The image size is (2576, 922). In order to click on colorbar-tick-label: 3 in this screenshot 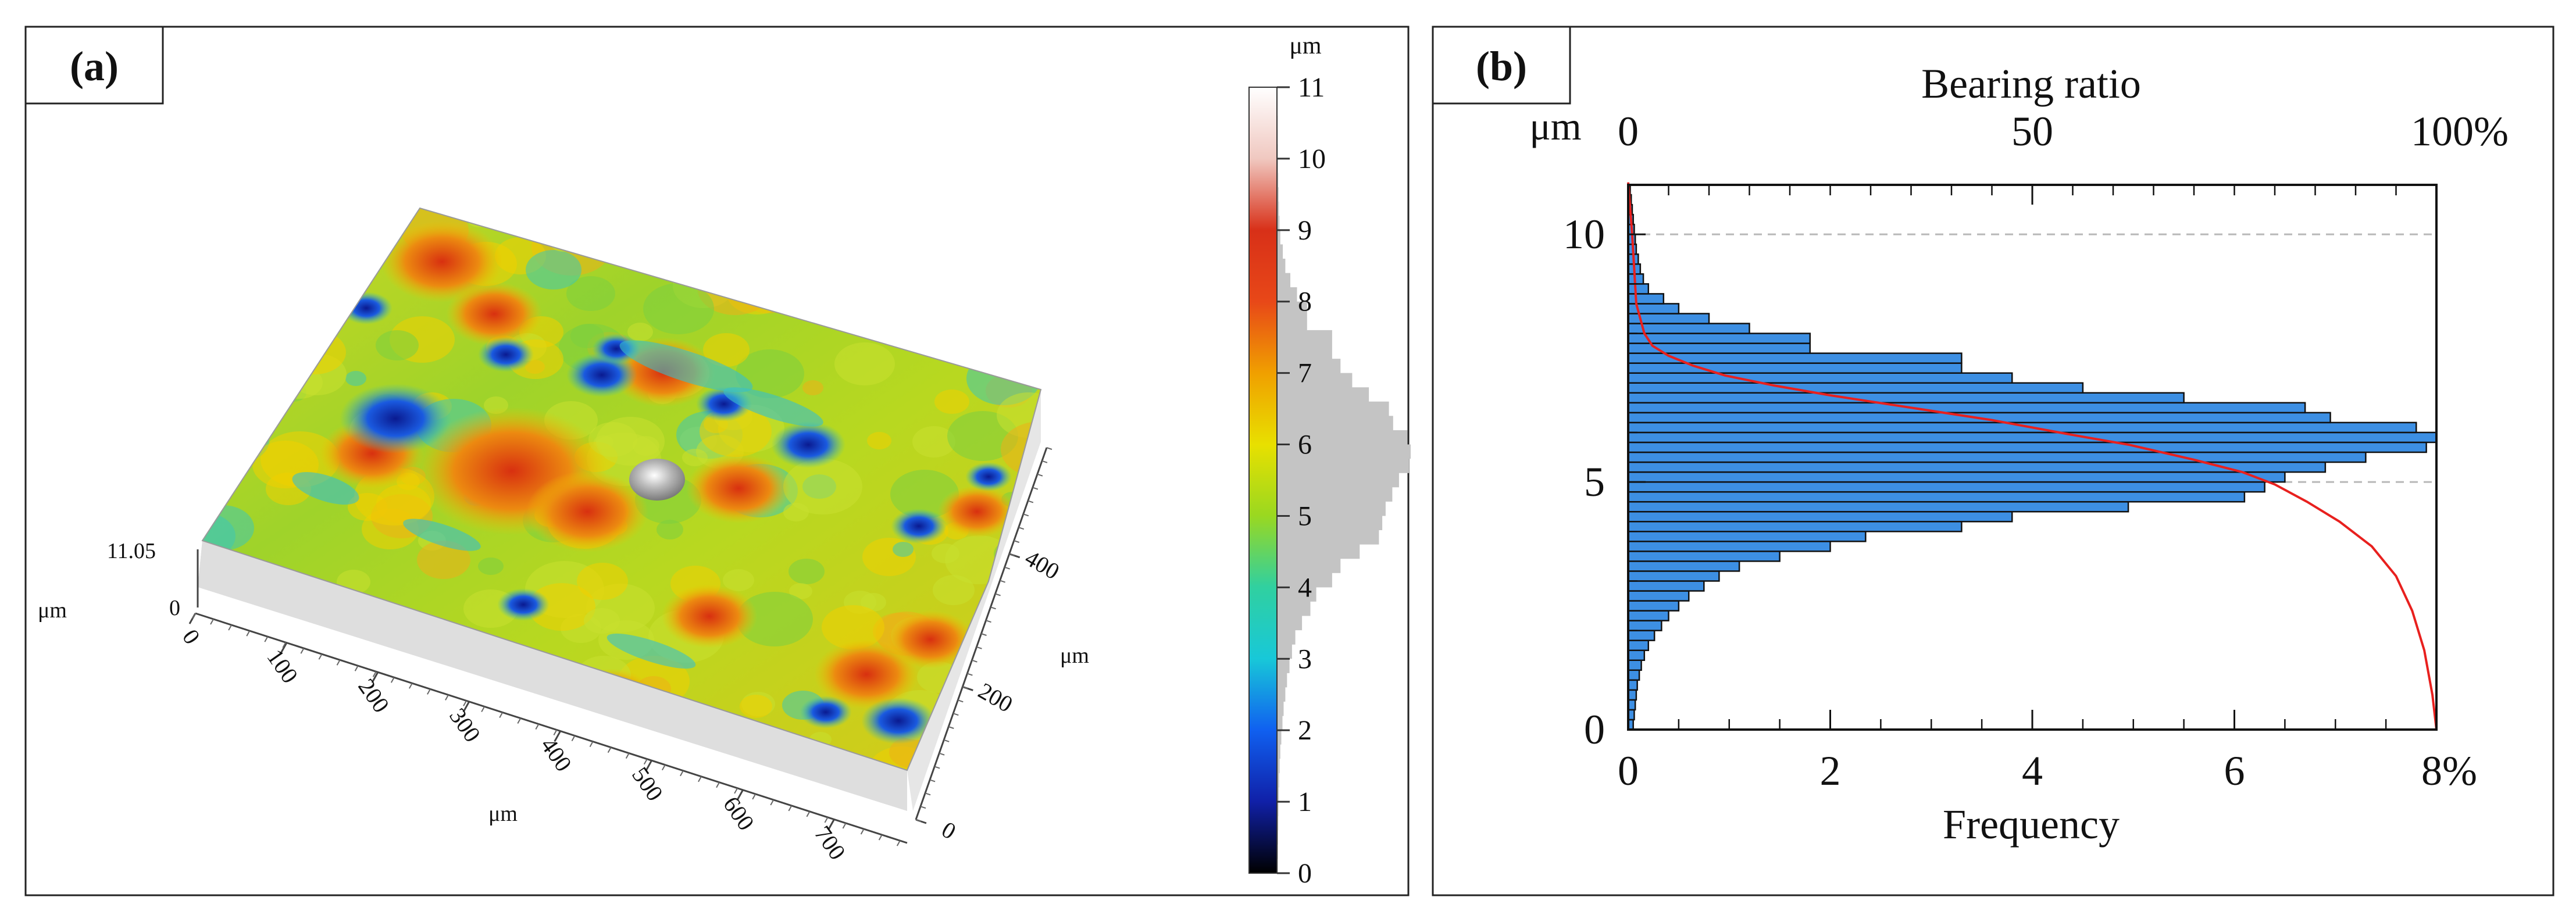, I will do `click(1305, 659)`.